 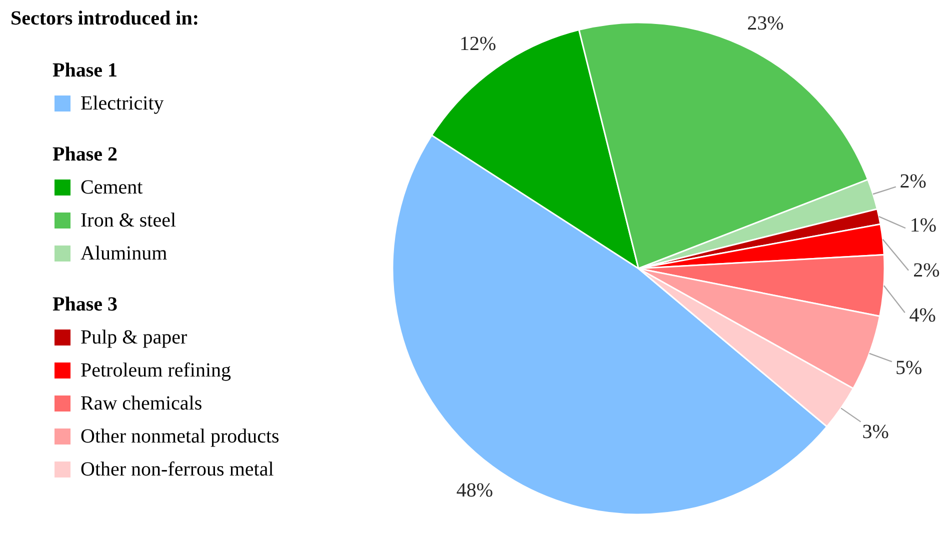 What do you see at coordinates (180, 437) in the screenshot?
I see `legend-label: Other nonmetal products` at bounding box center [180, 437].